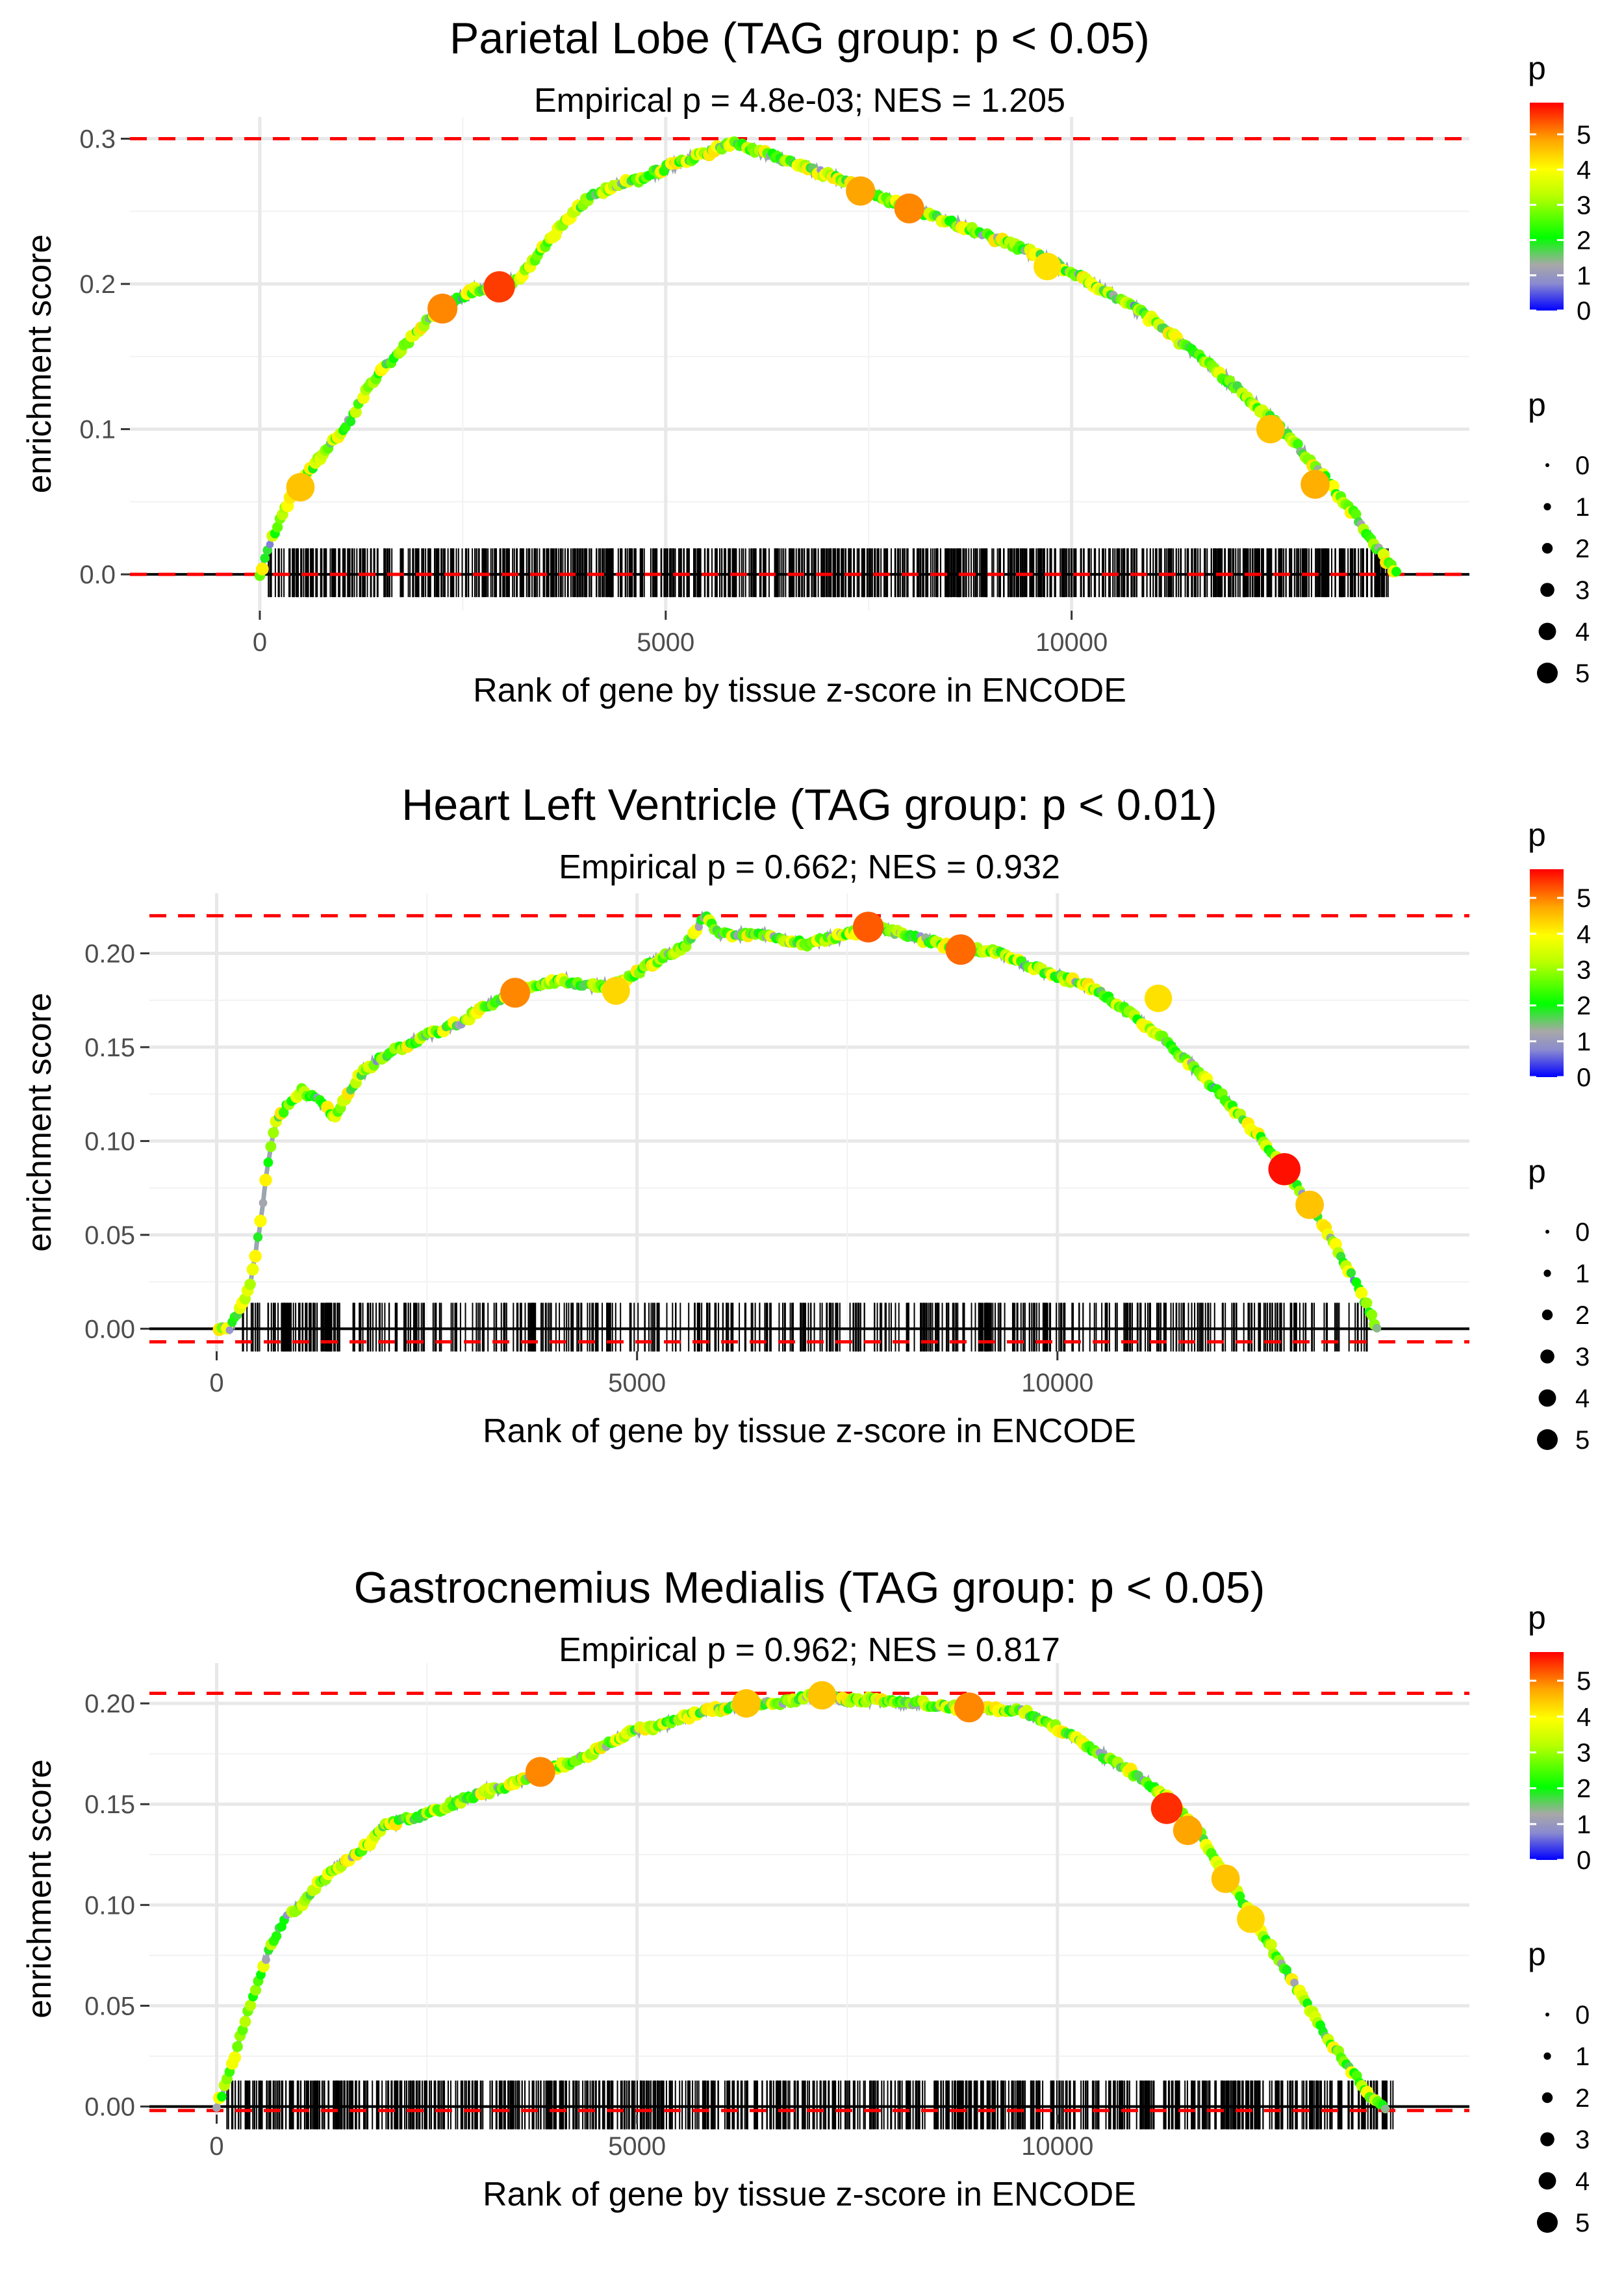 This screenshot has height=2277, width=1624. I want to click on chart-subtitle: Empirical p = 4.8e-03; NES = 1.205, so click(799, 101).